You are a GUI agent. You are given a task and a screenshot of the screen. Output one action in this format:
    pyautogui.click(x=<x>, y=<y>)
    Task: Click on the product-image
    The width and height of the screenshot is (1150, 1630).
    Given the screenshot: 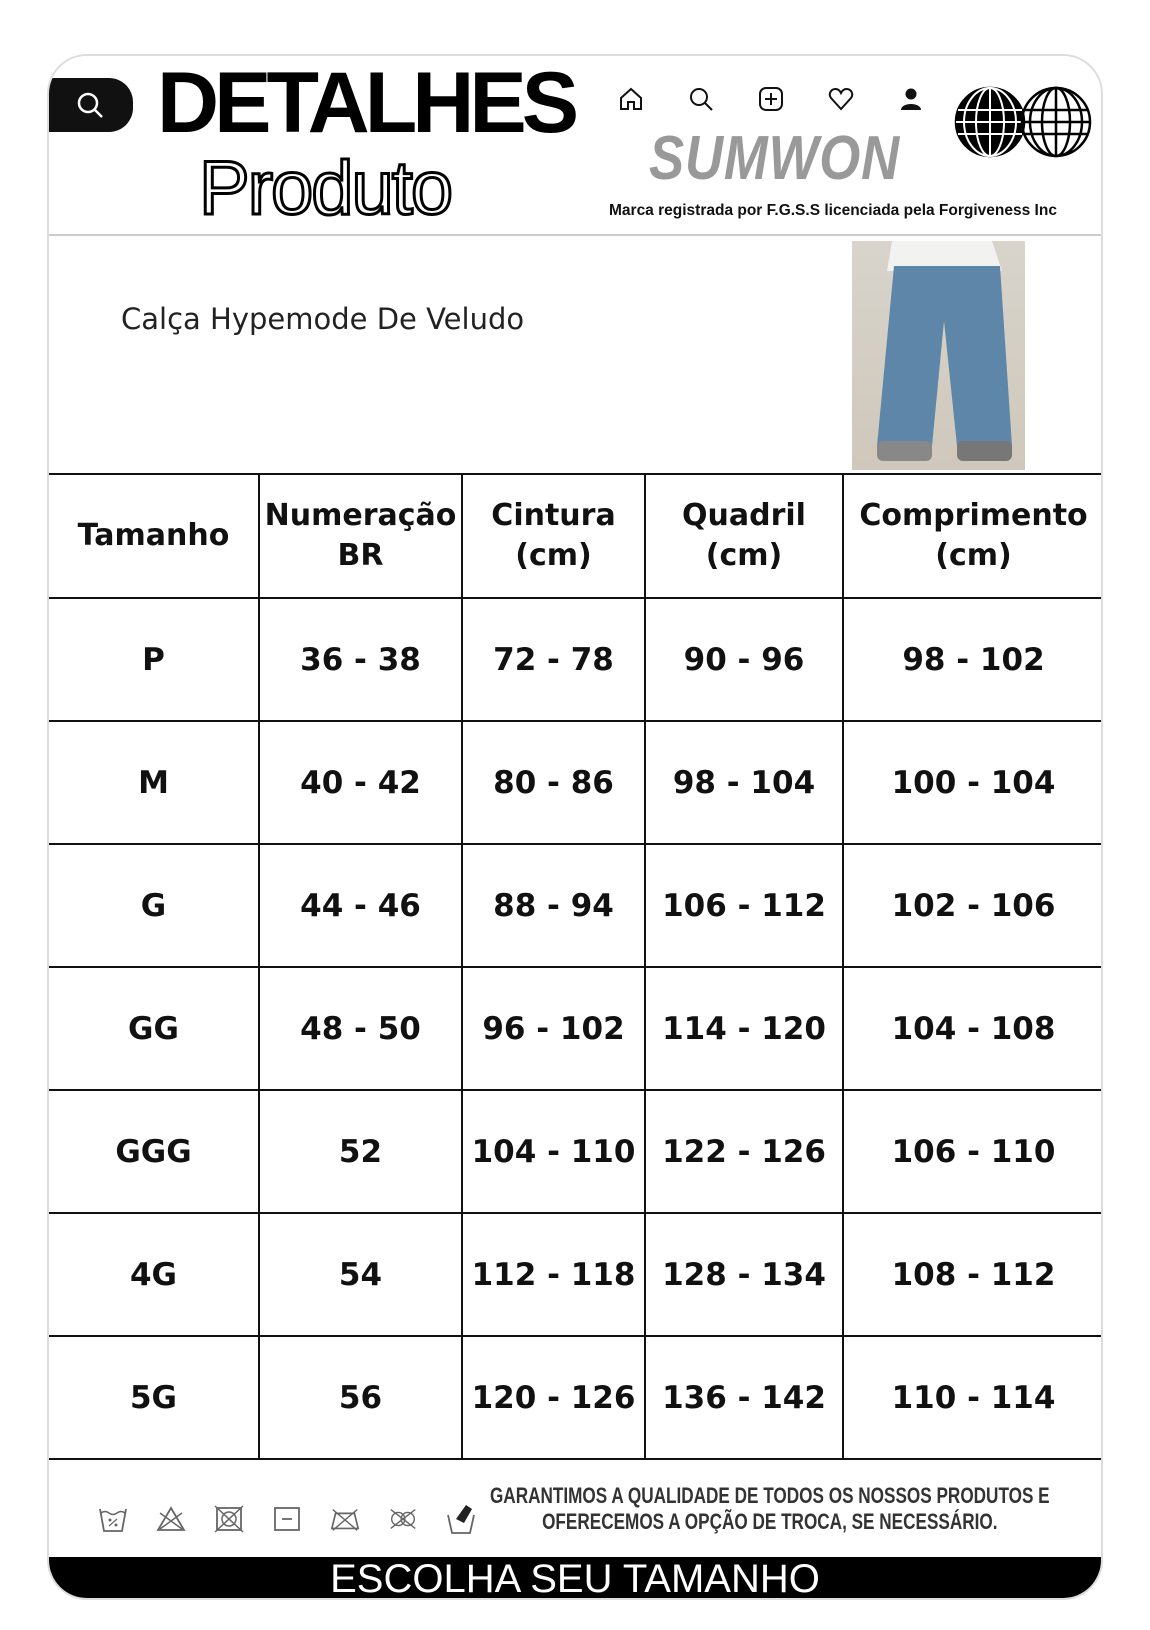 What is the action you would take?
    pyautogui.click(x=938, y=355)
    